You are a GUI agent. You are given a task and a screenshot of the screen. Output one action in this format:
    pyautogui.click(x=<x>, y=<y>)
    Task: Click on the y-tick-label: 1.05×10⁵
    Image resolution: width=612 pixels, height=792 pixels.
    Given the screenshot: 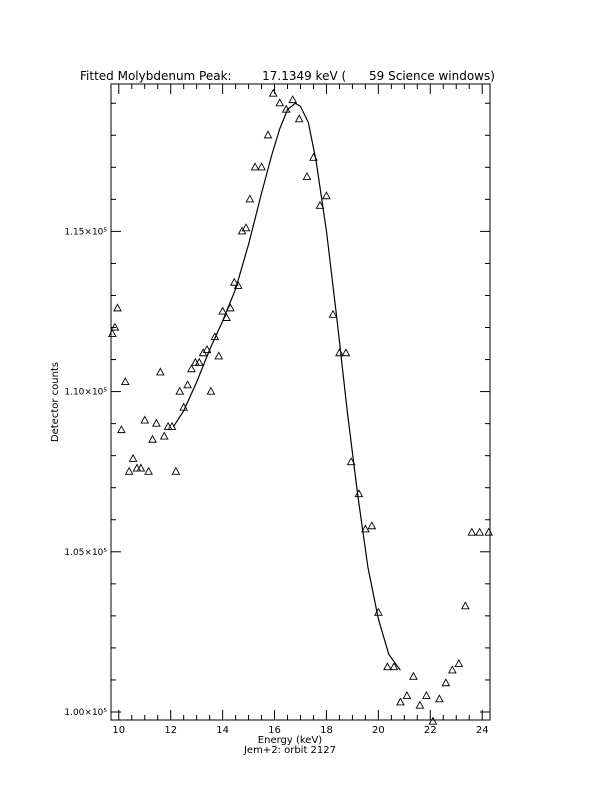 What is the action you would take?
    pyautogui.click(x=85, y=553)
    